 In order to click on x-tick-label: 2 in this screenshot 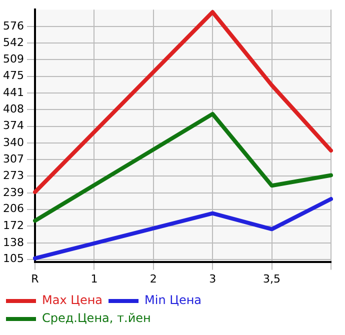, I will do `click(153, 279)`.